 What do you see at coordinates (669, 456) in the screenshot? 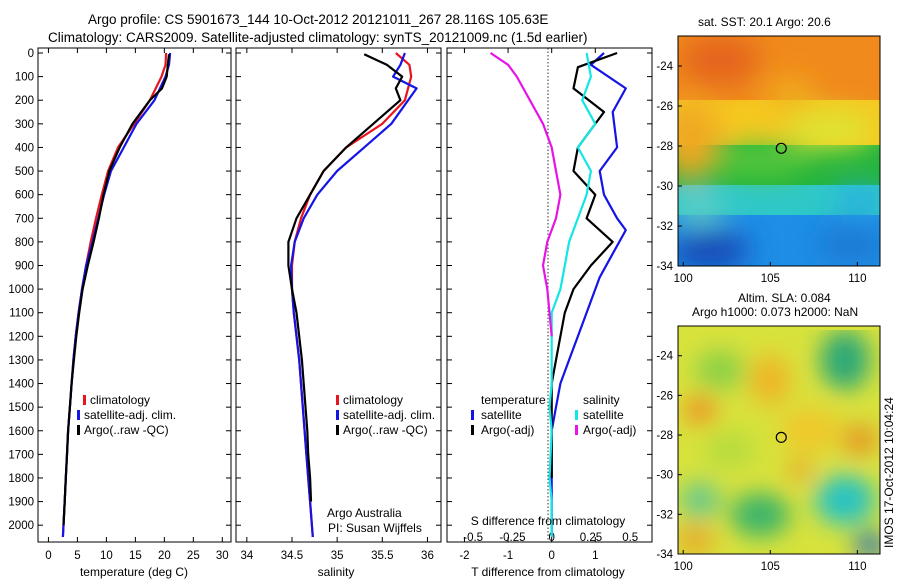
I see `sla-map-y-ticks: -24 -26 -28 -30 -32 -34` at bounding box center [669, 456].